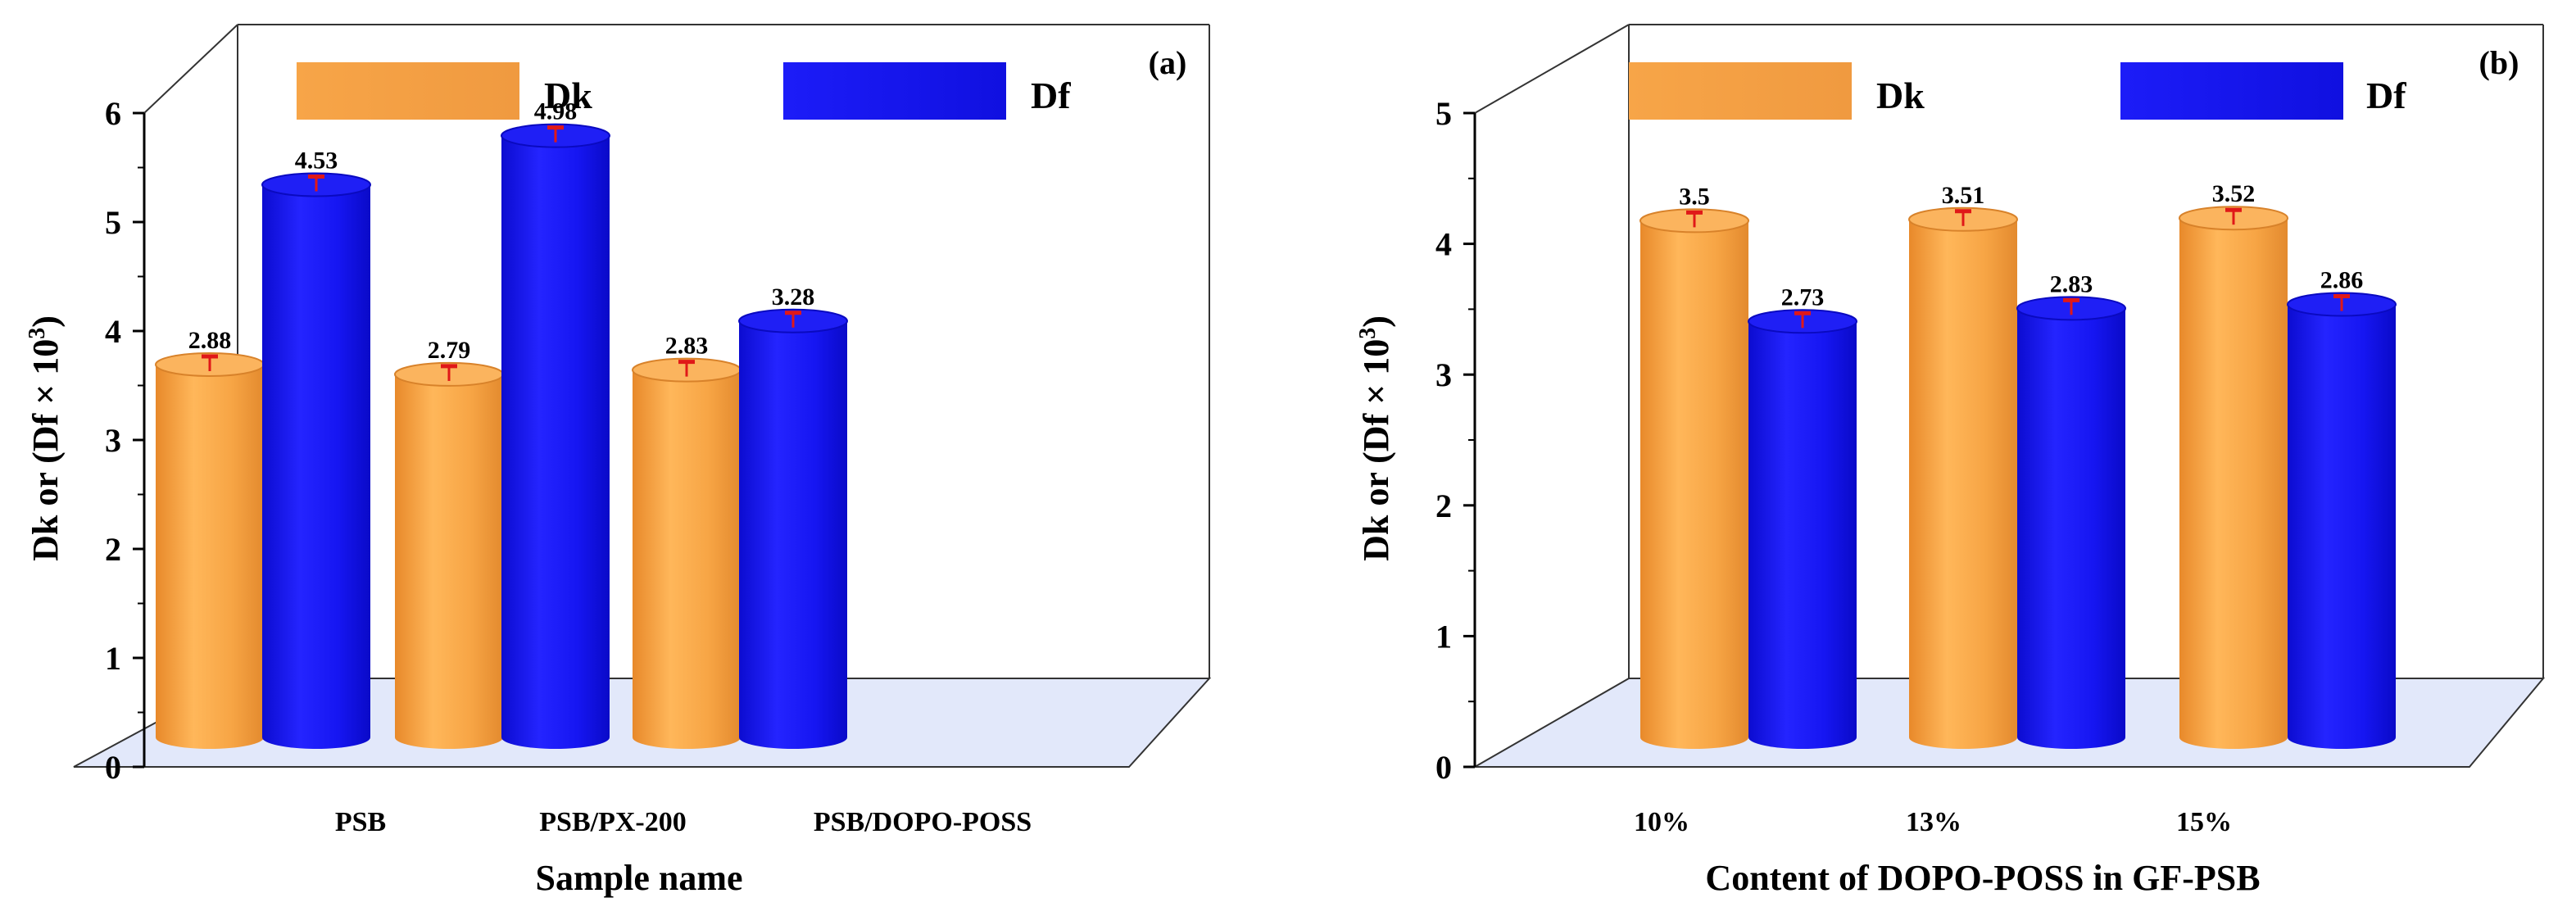 The height and width of the screenshot is (916, 2576). Describe the element at coordinates (894, 91) in the screenshot. I see `legend-swatch-df-a` at that location.